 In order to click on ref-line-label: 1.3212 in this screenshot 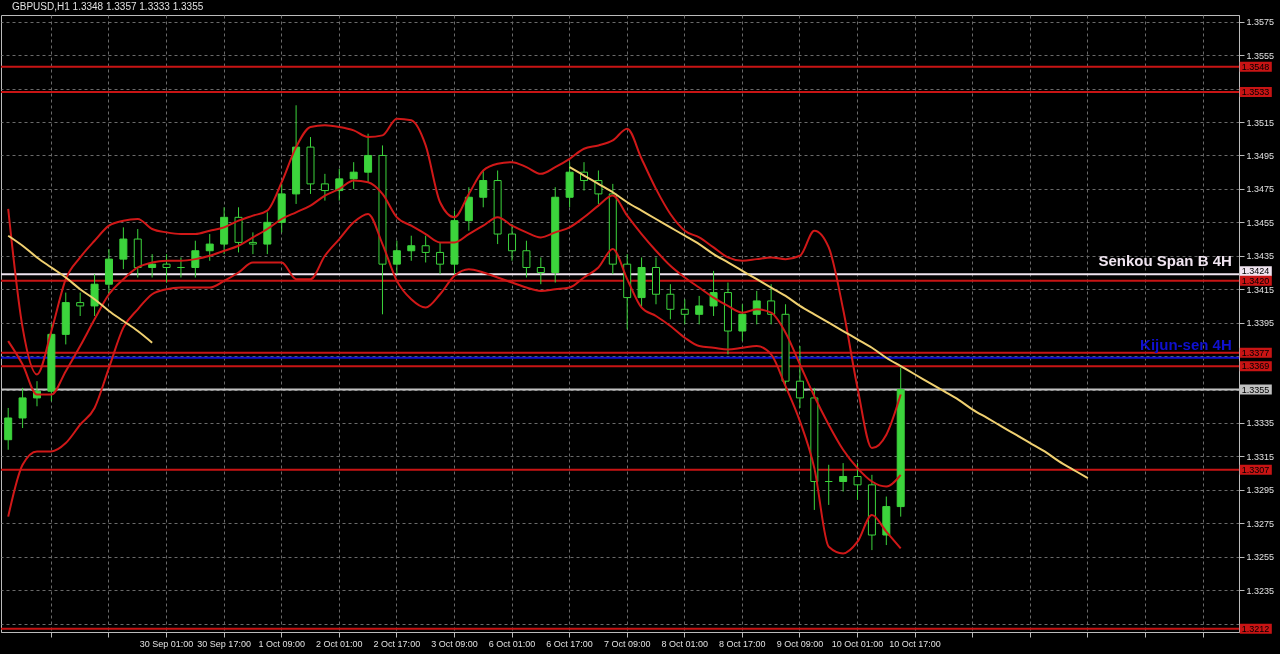, I will do `click(1255, 628)`.